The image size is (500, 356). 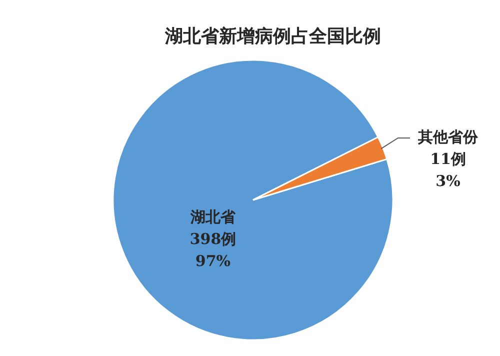 What do you see at coordinates (213, 217) in the screenshot?
I see `slice-label: 湖北省` at bounding box center [213, 217].